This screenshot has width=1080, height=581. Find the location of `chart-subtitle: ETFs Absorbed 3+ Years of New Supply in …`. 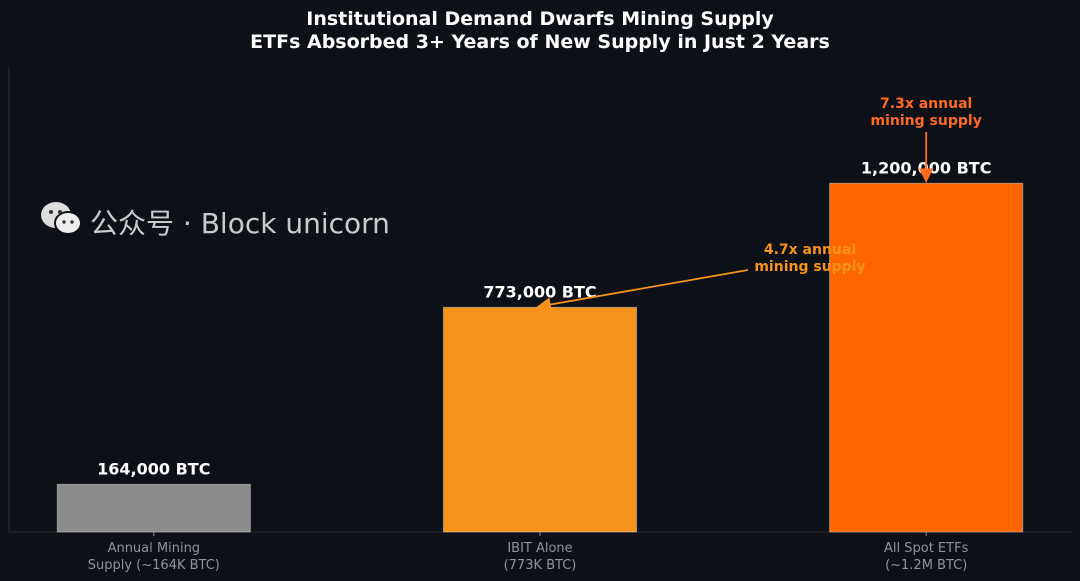

chart-subtitle: ETFs Absorbed 3+ Years of New Supply in … is located at coordinates (540, 42).